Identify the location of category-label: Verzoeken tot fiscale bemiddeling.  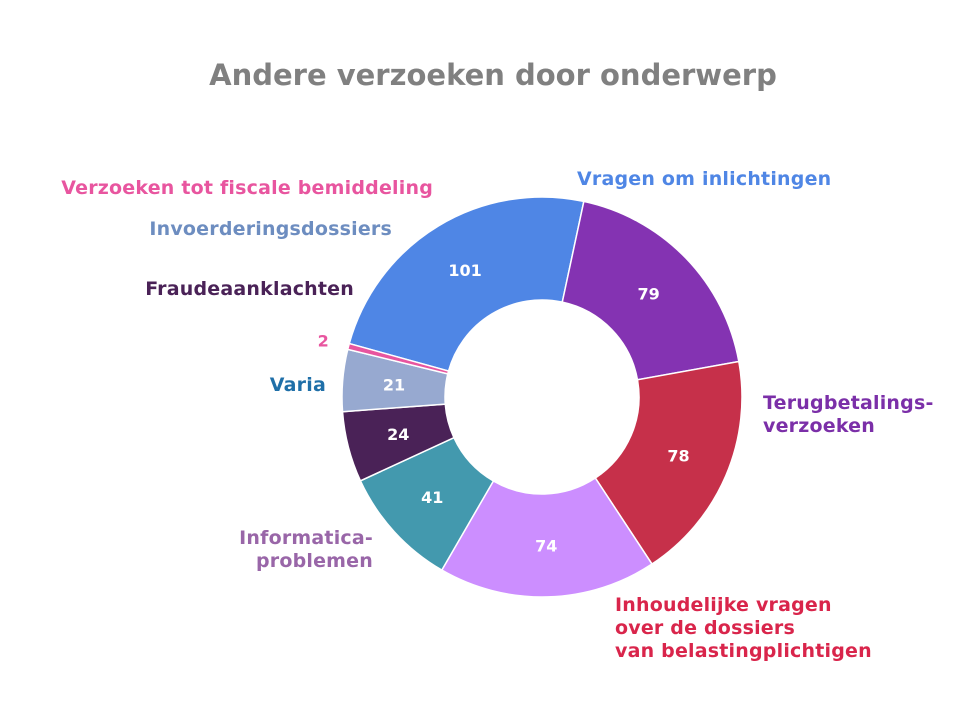
(247, 188).